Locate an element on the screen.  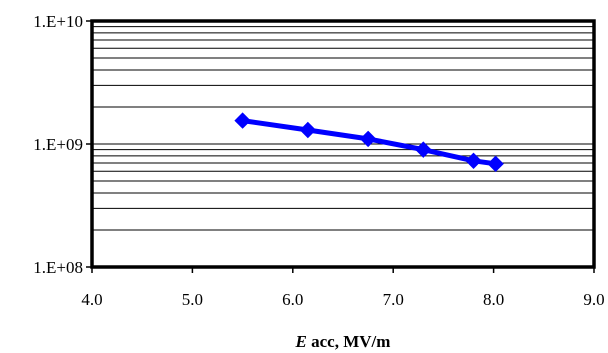
series-layer is located at coordinates (369, 142).